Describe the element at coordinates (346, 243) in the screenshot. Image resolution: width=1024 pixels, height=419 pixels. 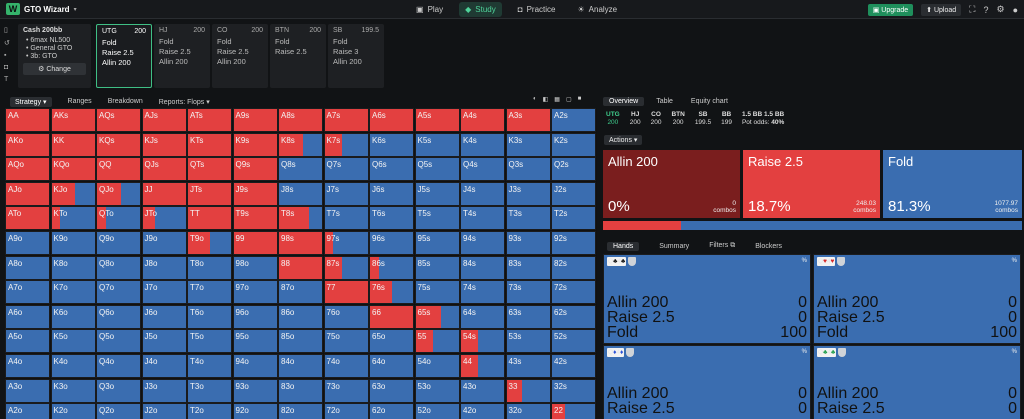
I see `hand-cell: 97s` at that location.